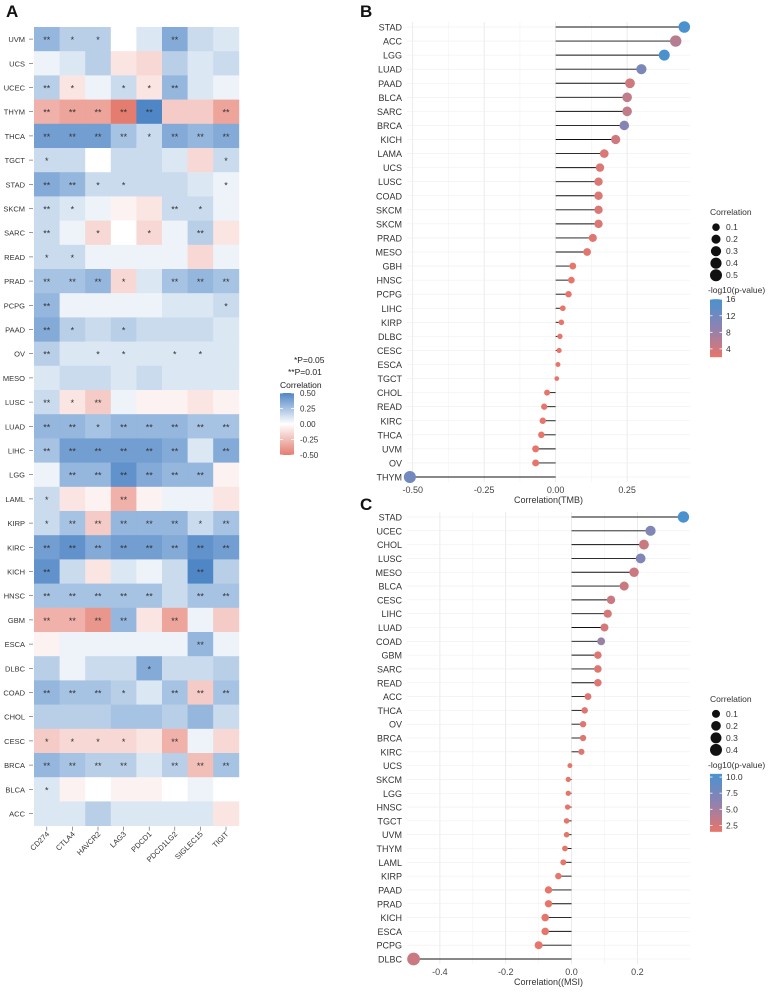  I want to click on significance-note-1: *P=0.05, so click(309, 360).